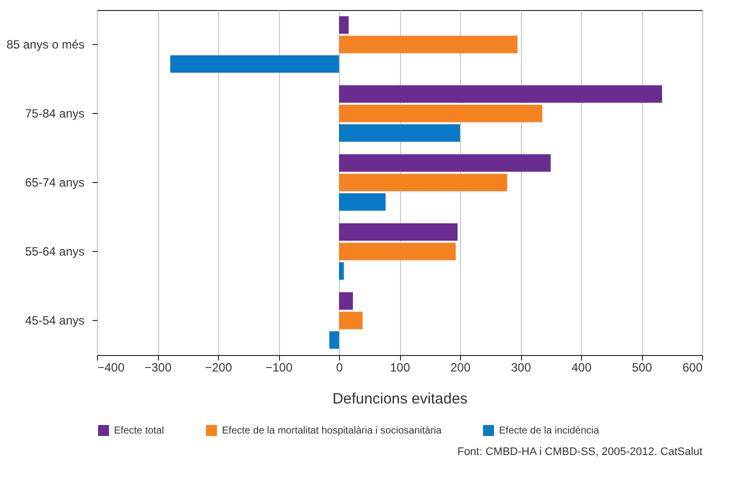 The height and width of the screenshot is (498, 745). Describe the element at coordinates (521, 367) in the screenshot. I see `x-tick-label: 300` at that location.